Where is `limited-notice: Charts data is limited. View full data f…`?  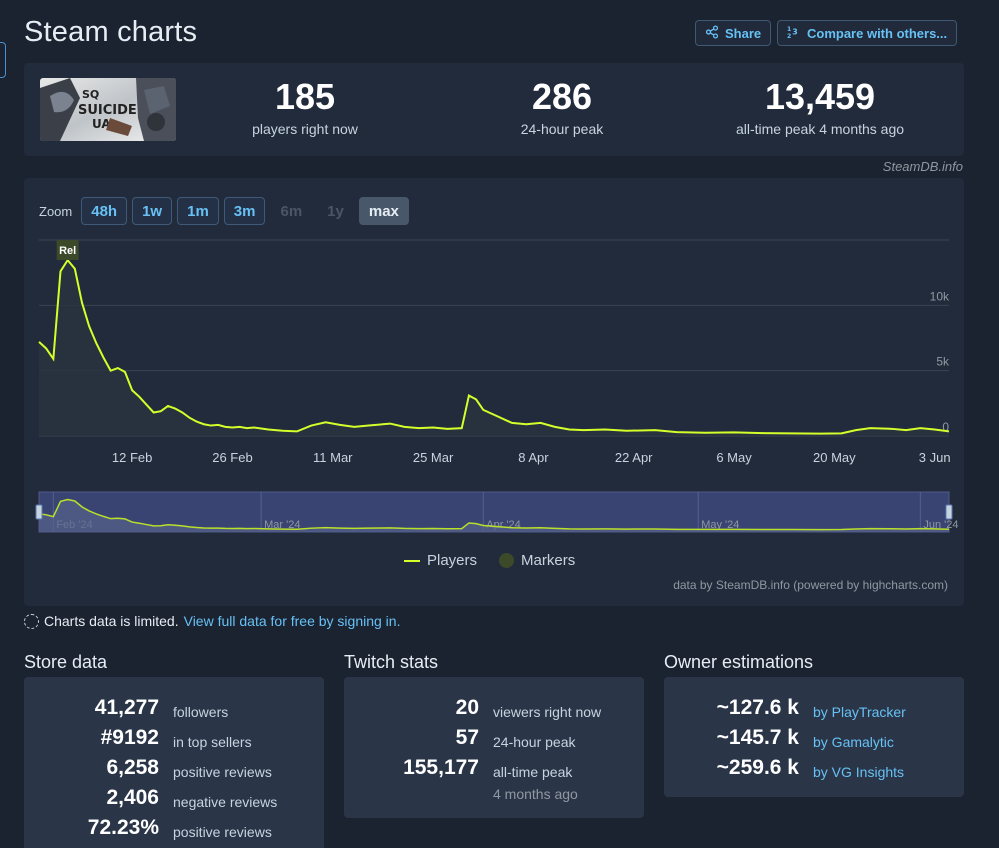
limited-notice: Charts data is limited. View full data f… is located at coordinates (212, 621).